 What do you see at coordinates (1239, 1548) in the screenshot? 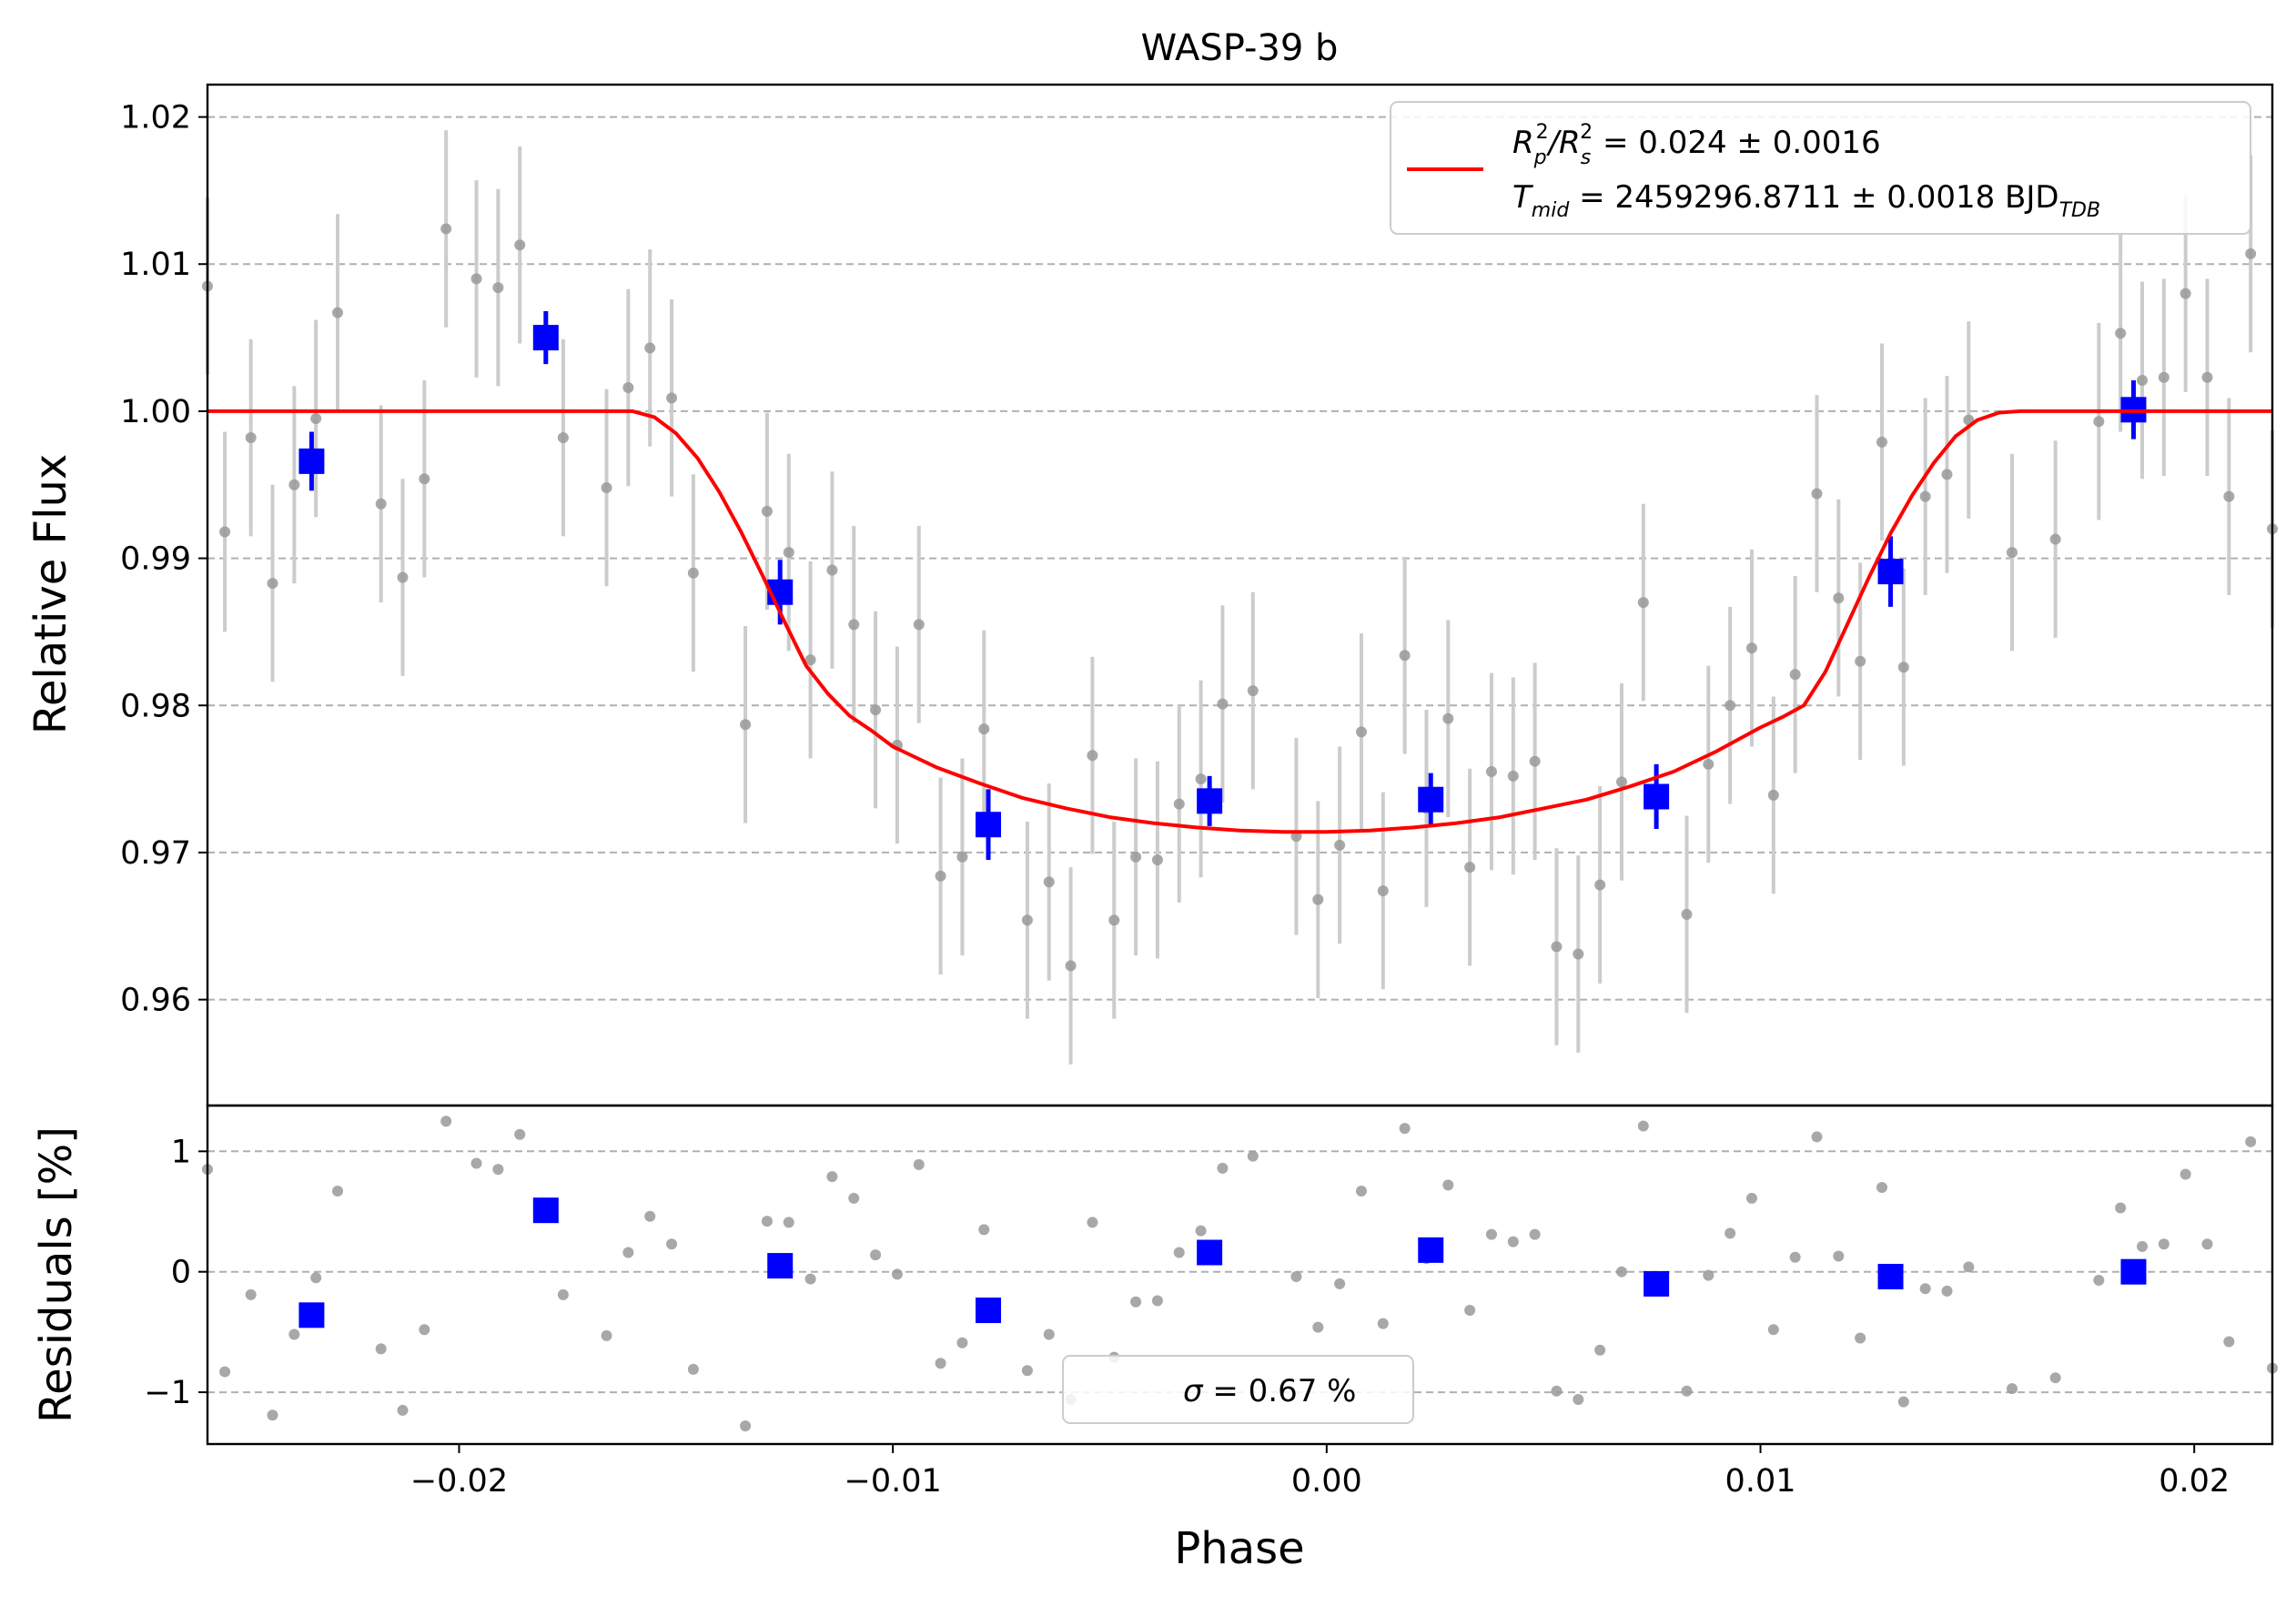
I see `x-axis-title: Phase` at bounding box center [1239, 1548].